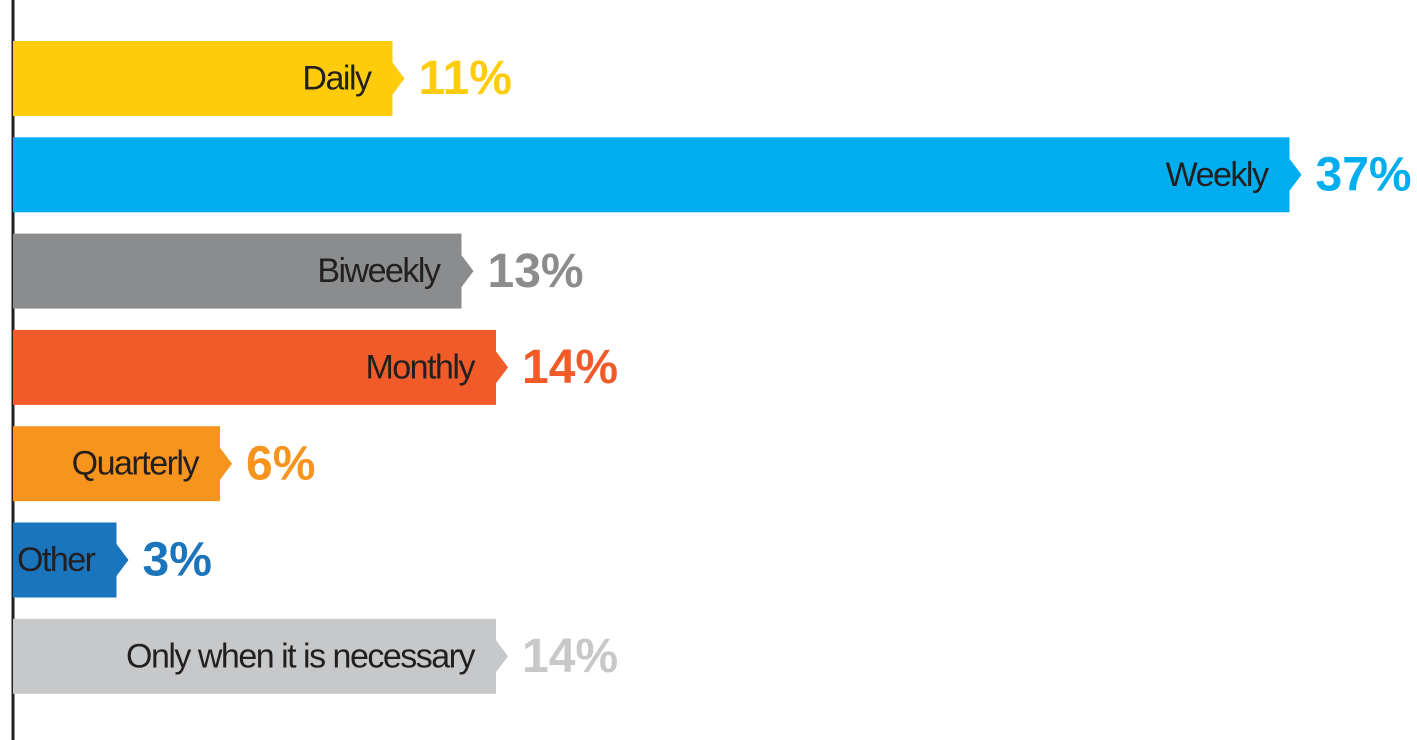  What do you see at coordinates (379, 271) in the screenshot?
I see `category-label: Biweekly` at bounding box center [379, 271].